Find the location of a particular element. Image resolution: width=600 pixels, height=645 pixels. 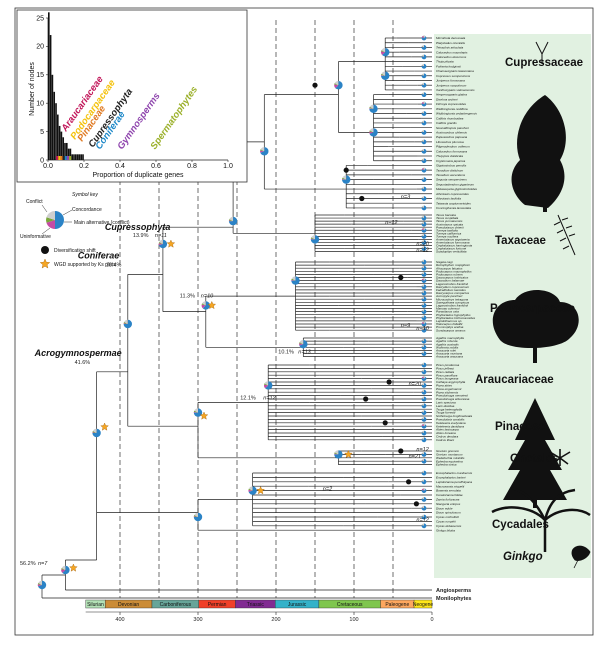

tip-label: Dioon spinulosum is located at coordinates (448, 513).